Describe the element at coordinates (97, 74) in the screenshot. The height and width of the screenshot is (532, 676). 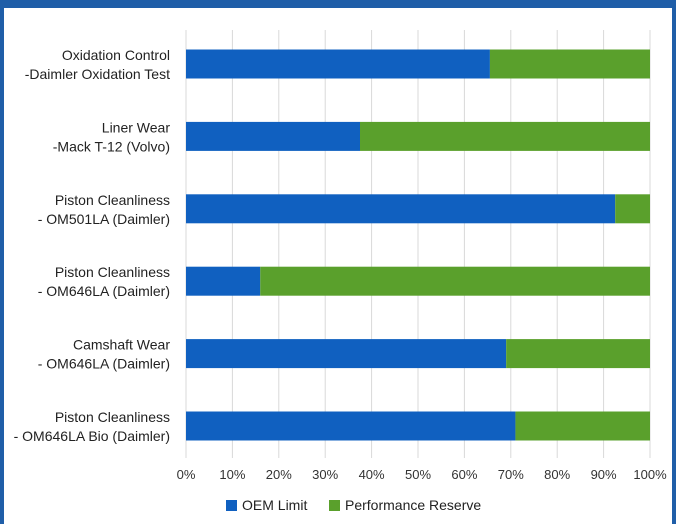
I see `category-label: -Daimler Oxidation Test` at that location.